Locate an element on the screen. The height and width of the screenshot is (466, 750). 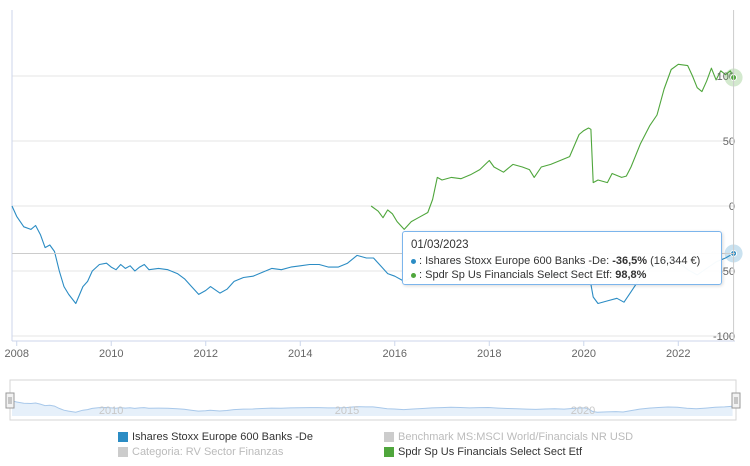
tooltip-series-name: : Spdr Sp Us Financials Select Sect Etf: is located at coordinates (517, 275).